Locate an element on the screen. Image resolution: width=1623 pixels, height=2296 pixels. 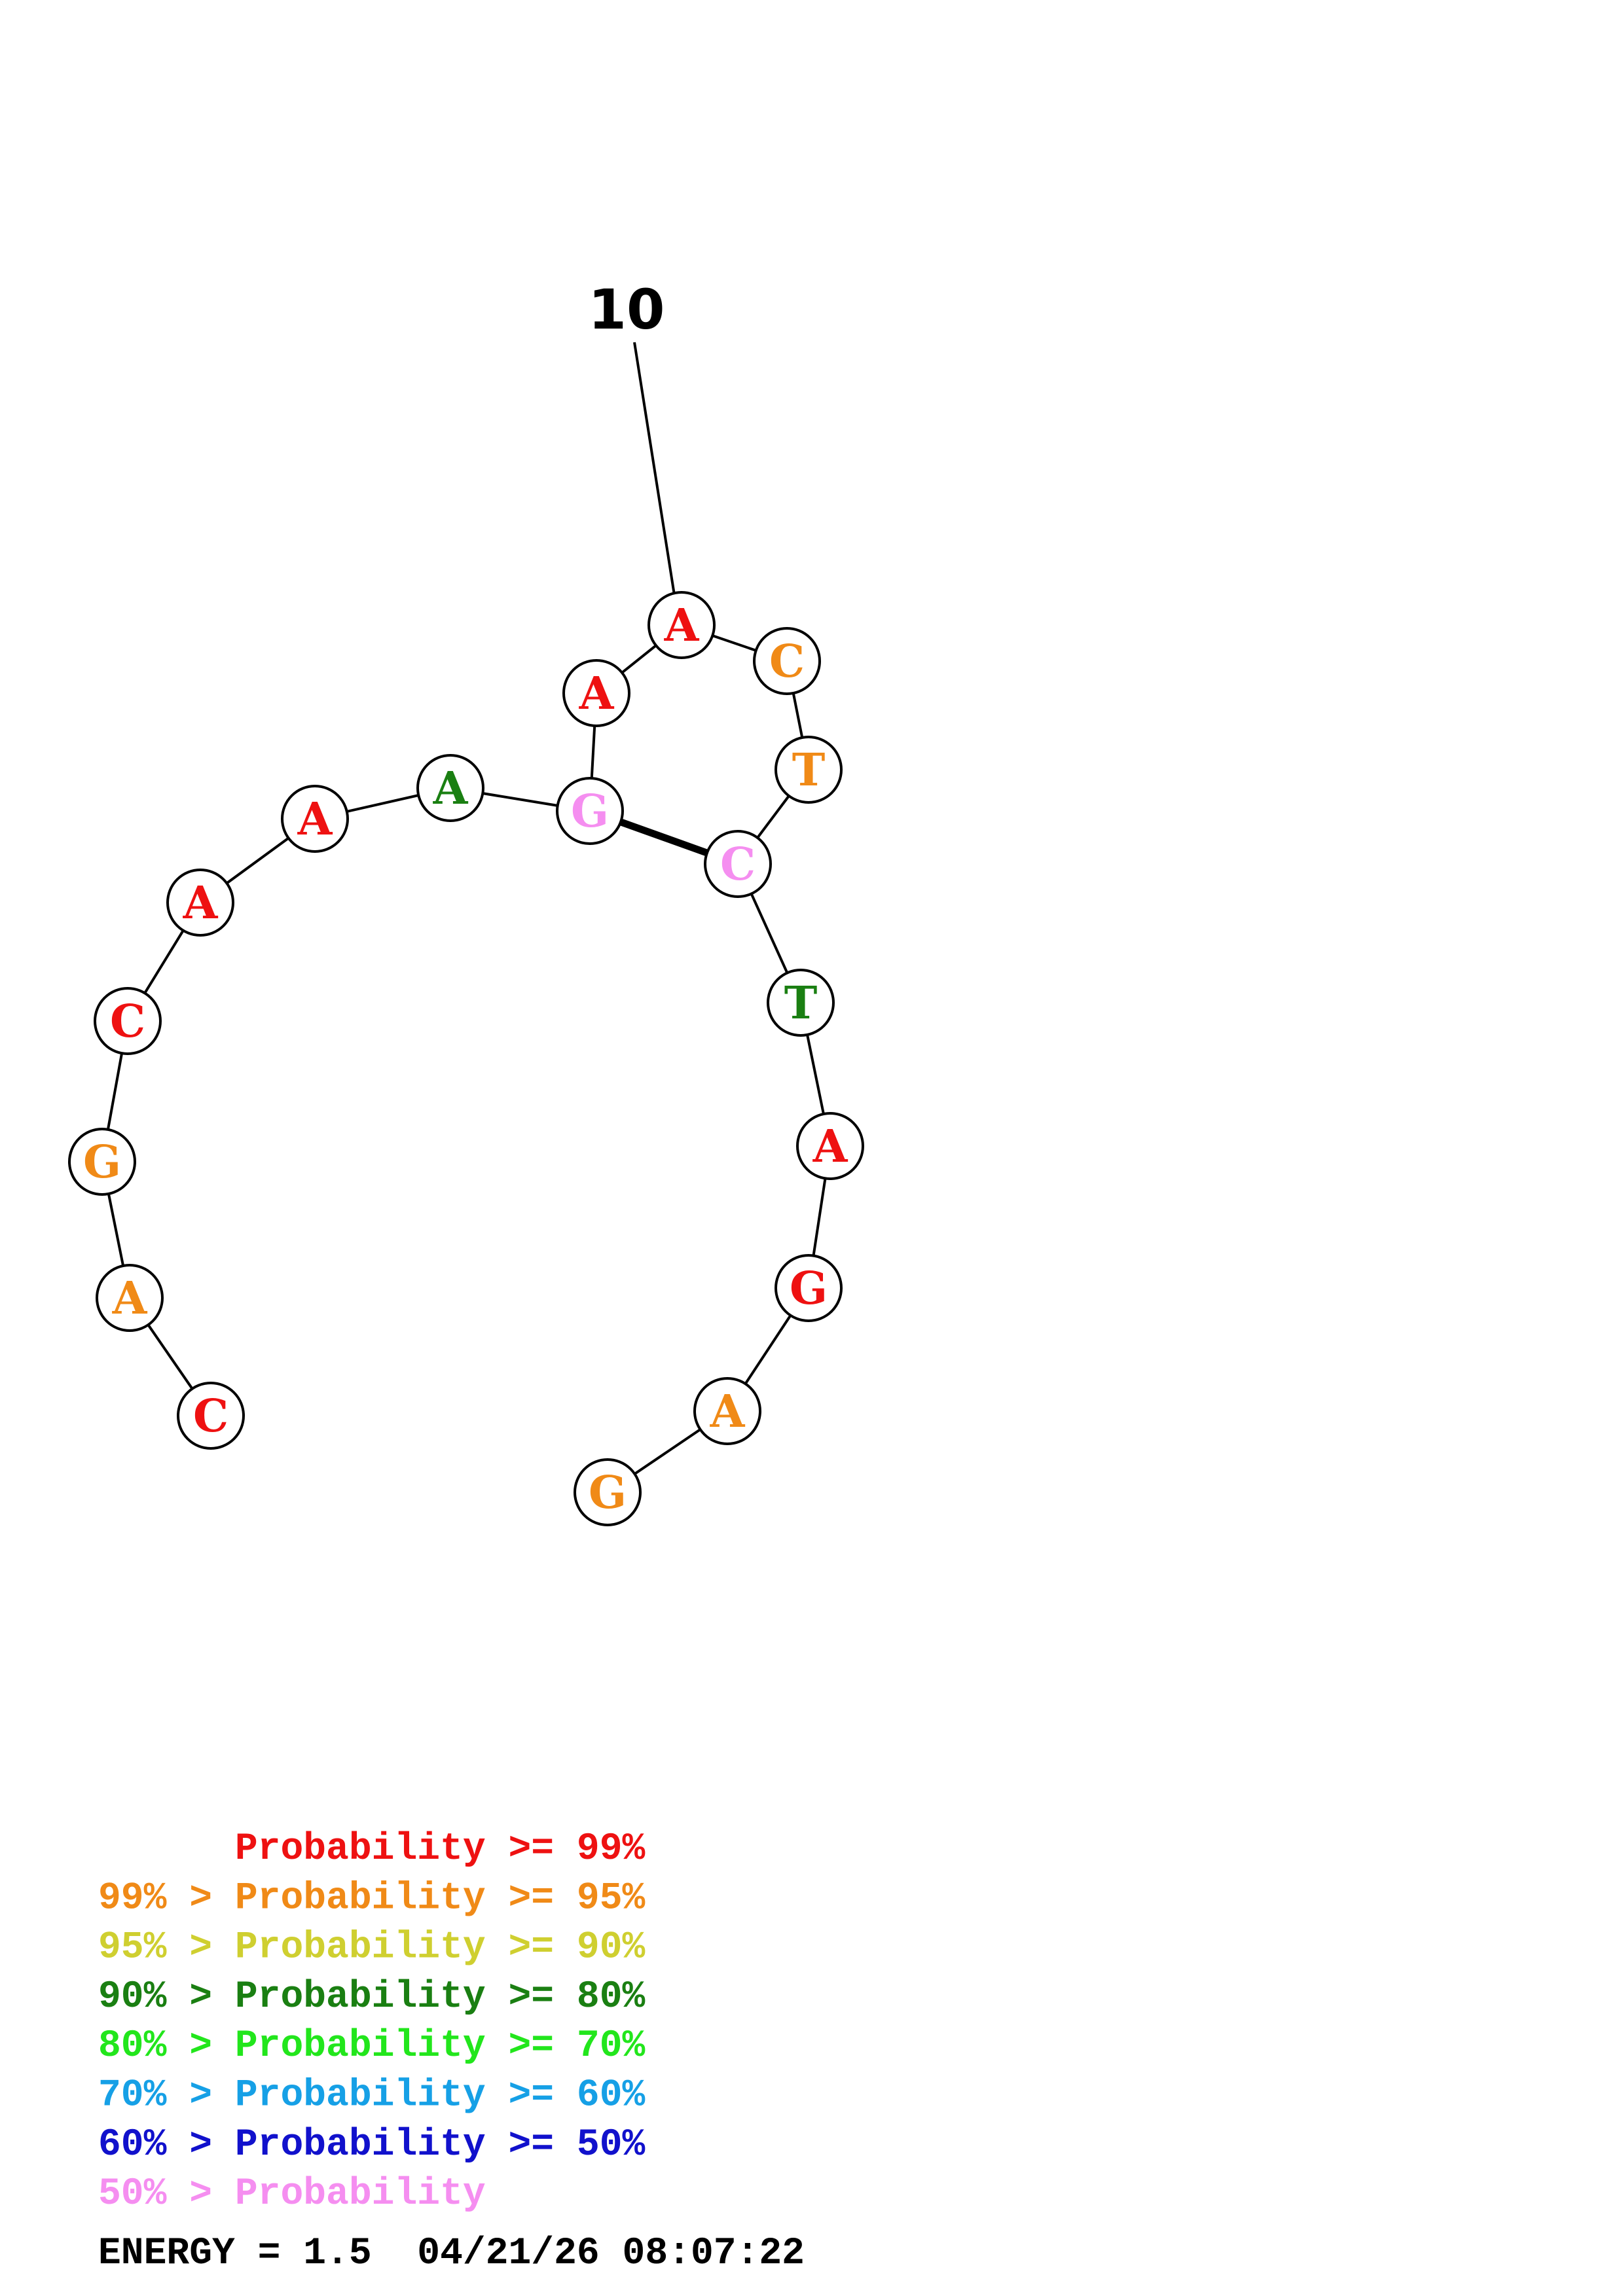
nucleotide-17: A is located at coordinates (727, 1411).